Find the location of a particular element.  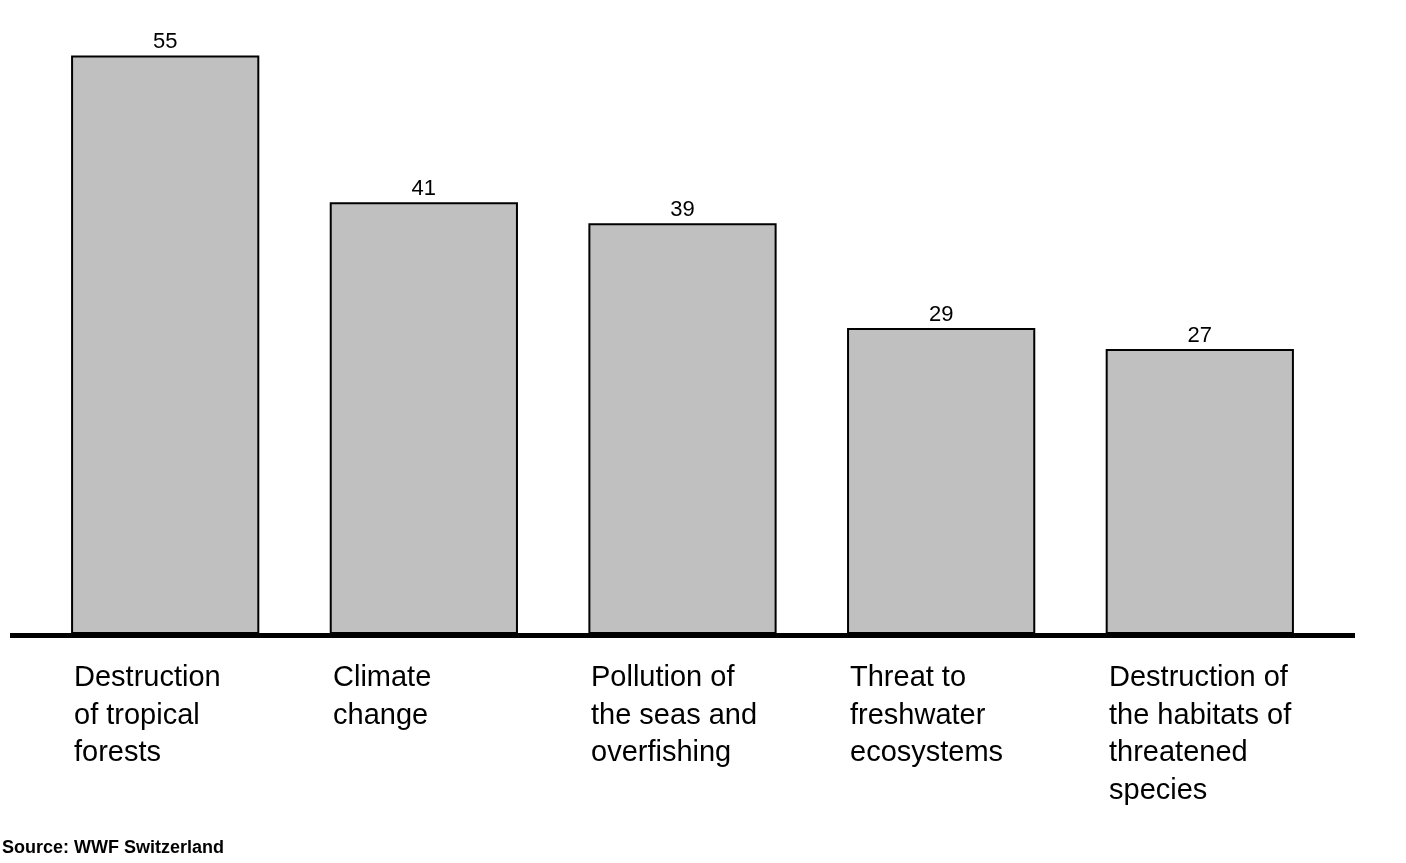

data-label: 29 is located at coordinates (941, 313).